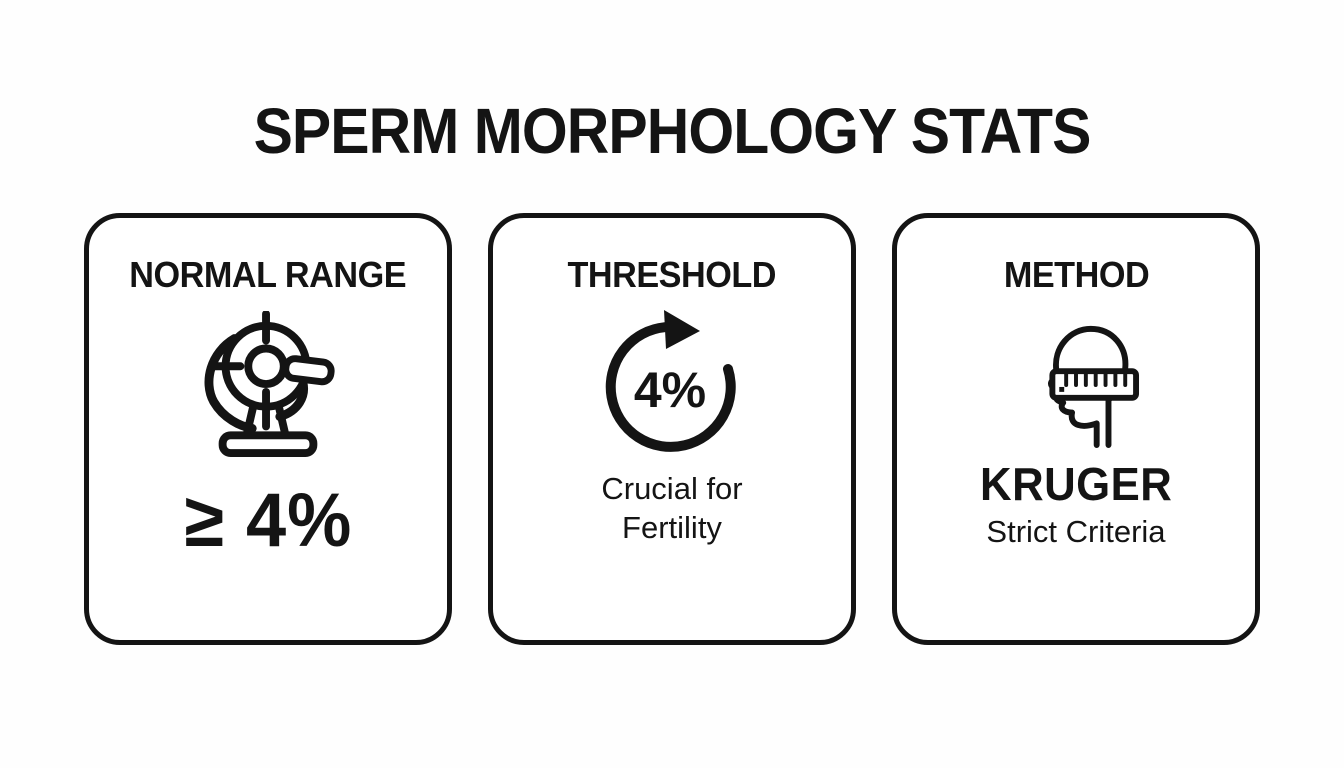 The height and width of the screenshot is (768, 1344). What do you see at coordinates (1076, 384) in the screenshot?
I see `head-measure-icon` at bounding box center [1076, 384].